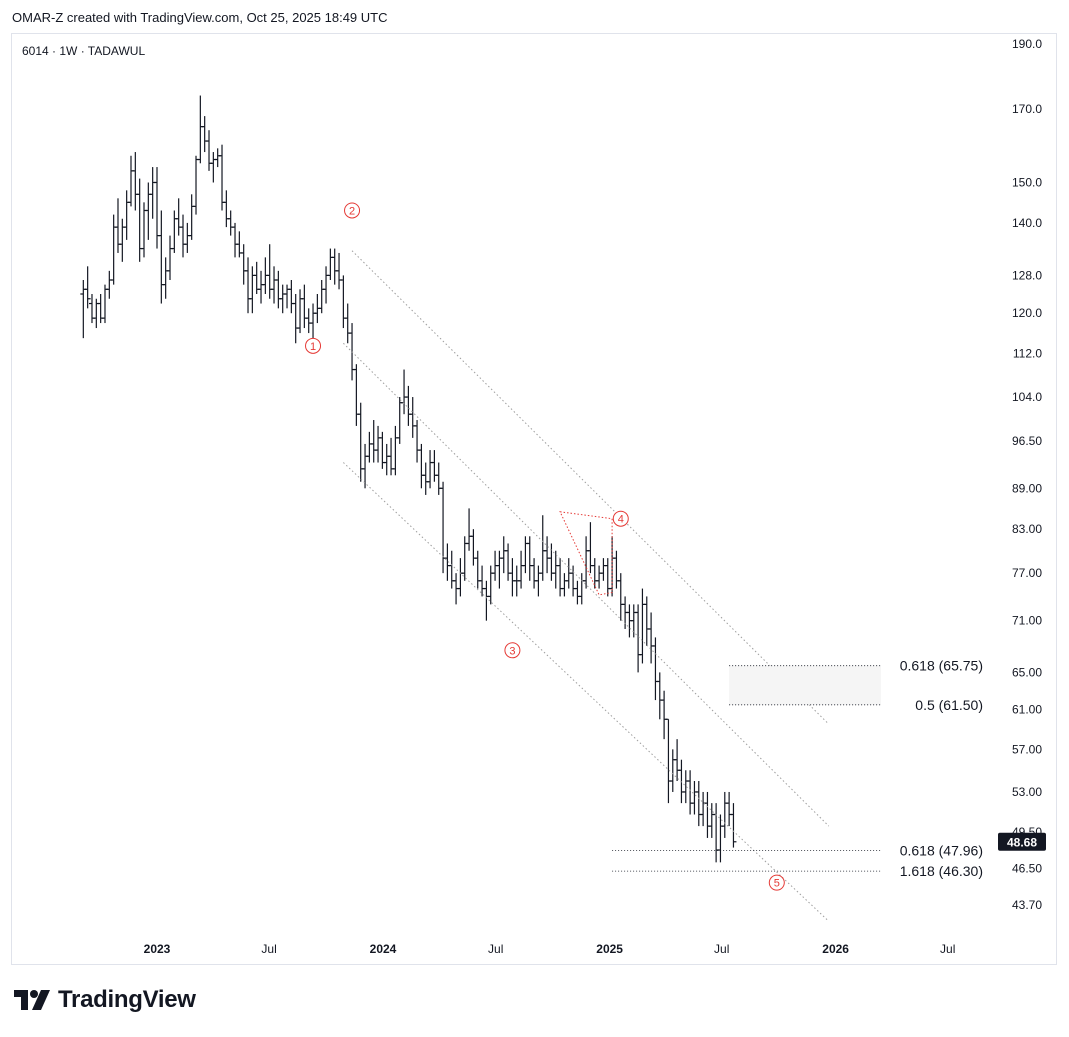 This screenshot has height=1037, width=1069. Describe the element at coordinates (941, 851) in the screenshot. I see `fib-label: 0.618 (47.96)` at that location.